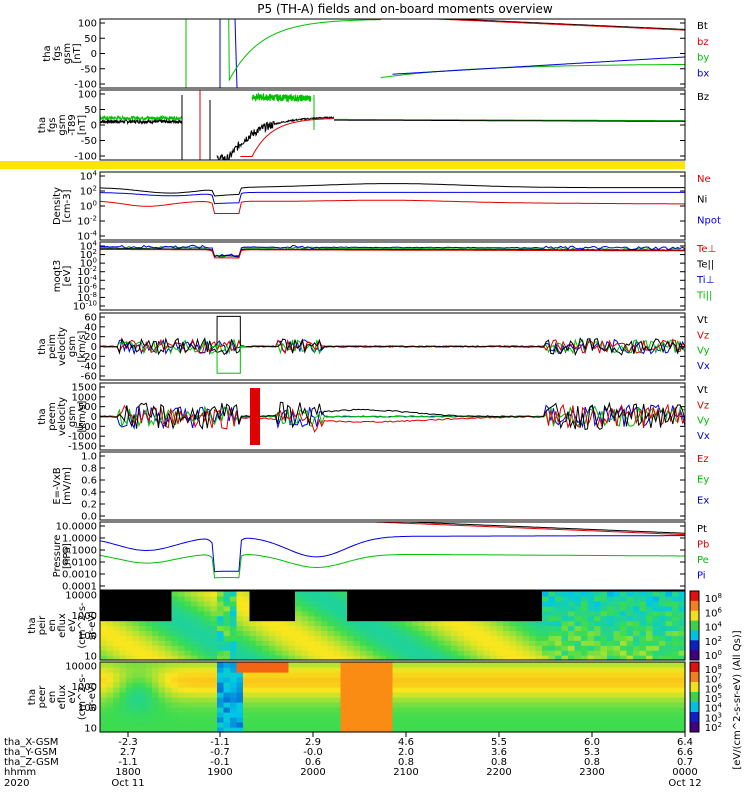 This screenshot has width=750, height=800. Describe the element at coordinates (90, 337) in the screenshot. I see `y-tick-label: 20` at that location.